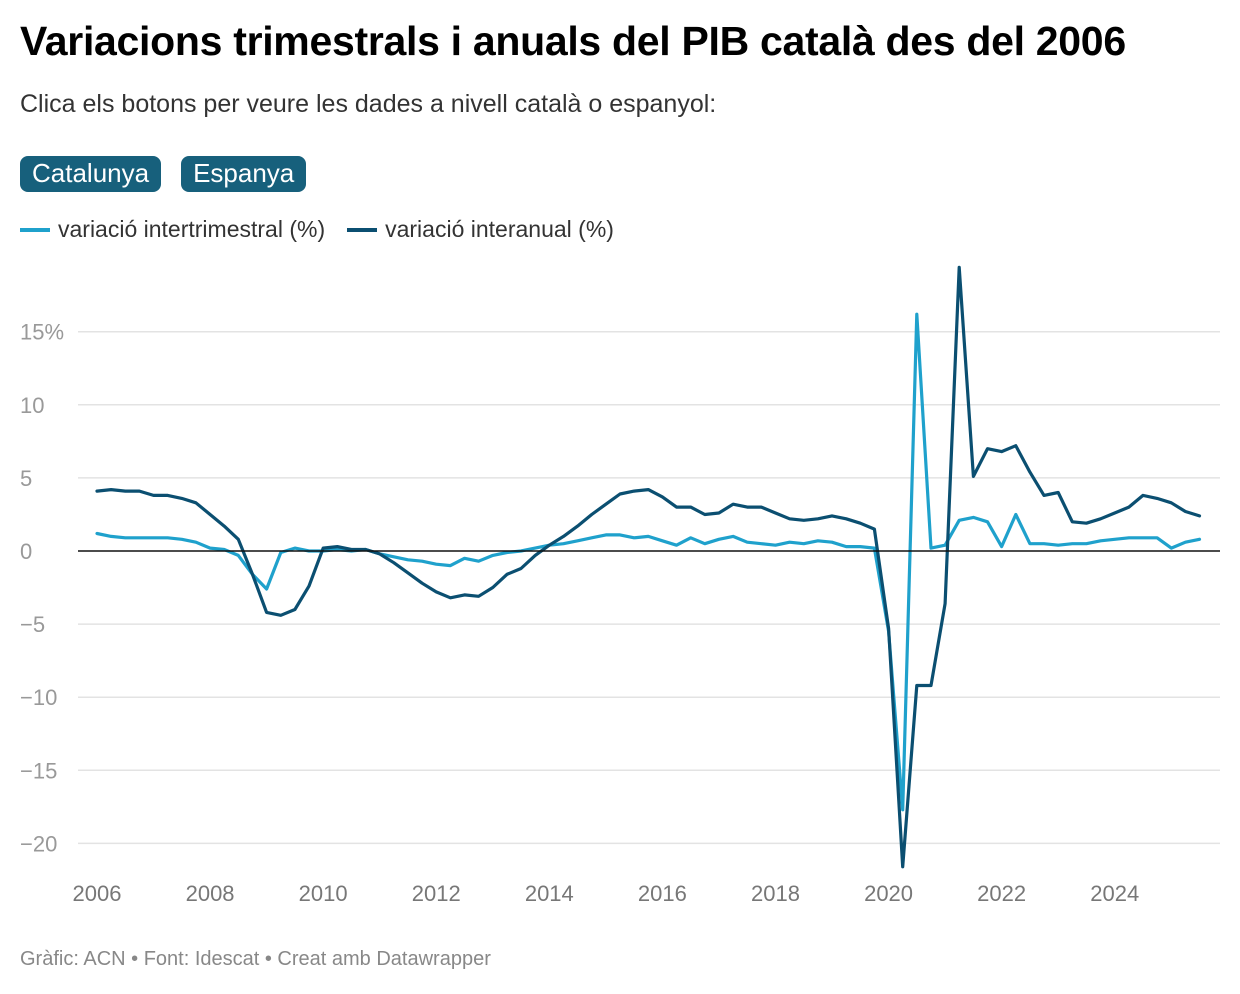 The height and width of the screenshot is (994, 1240). What do you see at coordinates (163, 174) in the screenshot?
I see `region-buttons: Catalunya Espanya` at bounding box center [163, 174].